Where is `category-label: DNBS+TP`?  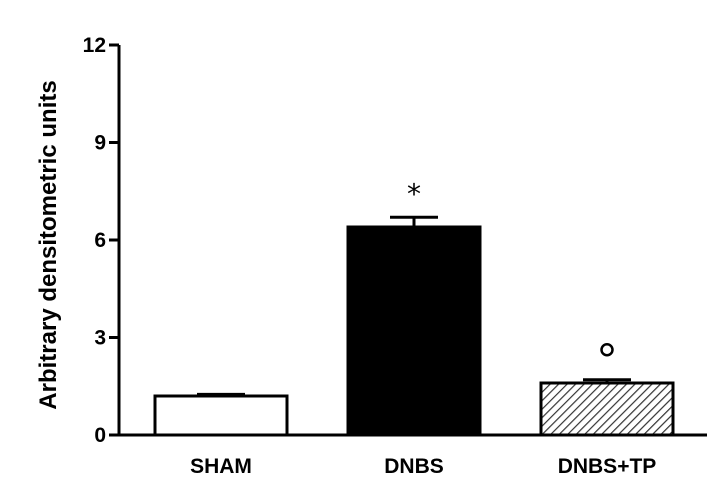 category-label: DNBS+TP is located at coordinates (607, 466).